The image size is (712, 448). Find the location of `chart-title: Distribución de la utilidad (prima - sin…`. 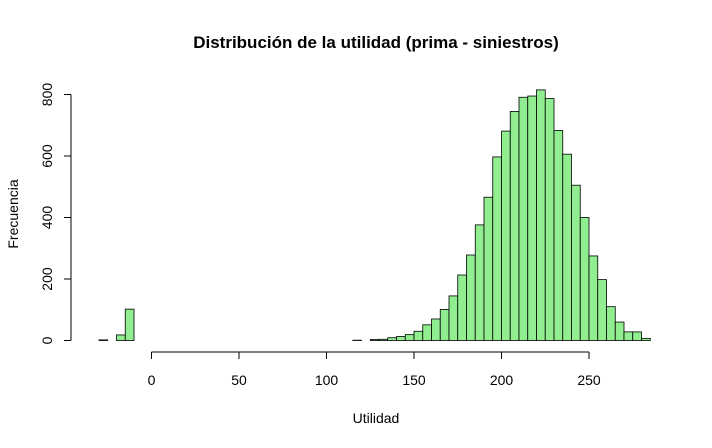

chart-title: Distribución de la utilidad (prima - sin… is located at coordinates (376, 42).